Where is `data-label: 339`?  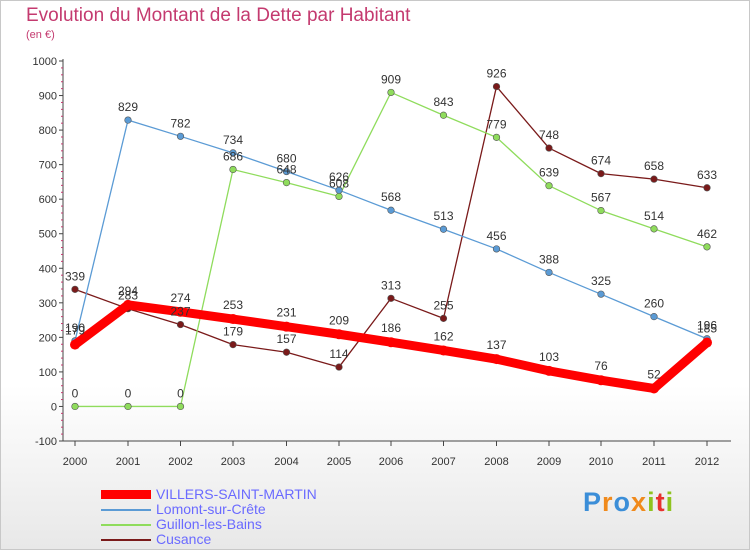 data-label: 339 is located at coordinates (75, 276).